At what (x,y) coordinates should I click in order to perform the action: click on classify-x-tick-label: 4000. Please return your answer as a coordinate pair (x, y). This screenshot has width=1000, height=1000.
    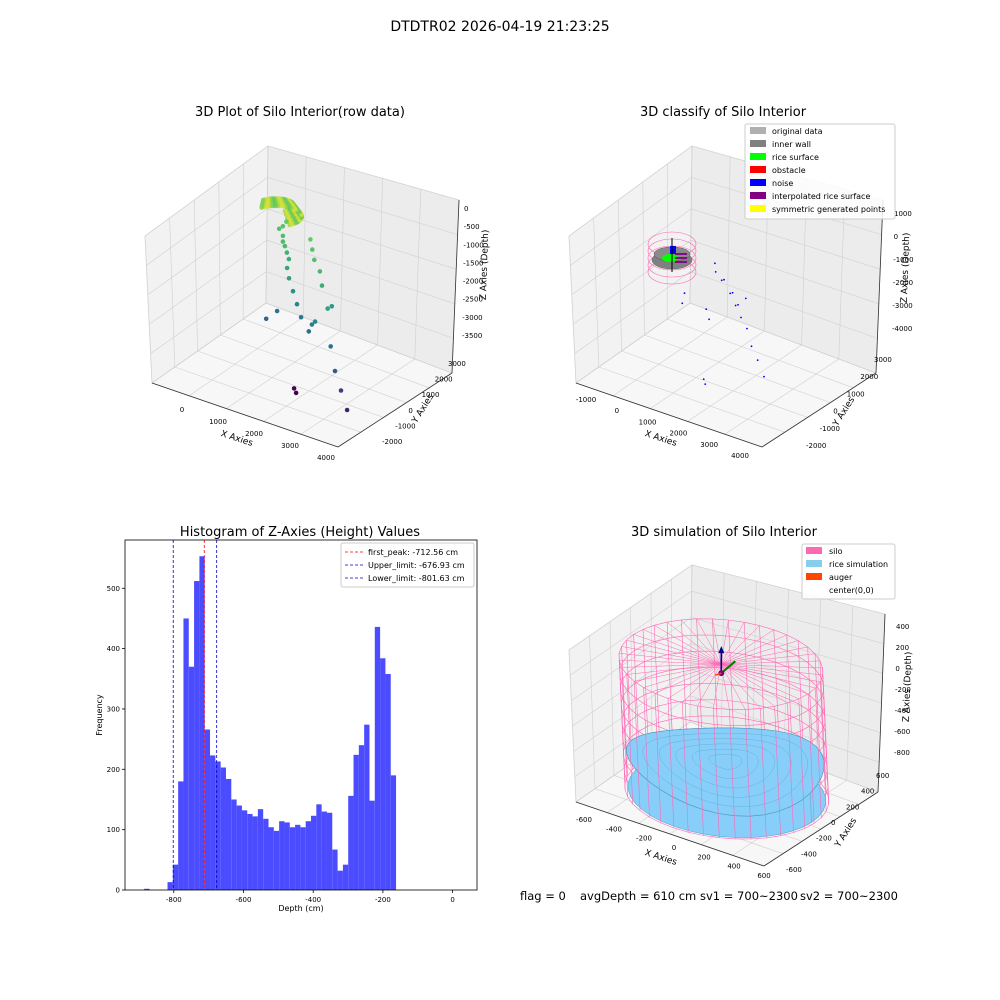
    Looking at the image, I should click on (740, 456).